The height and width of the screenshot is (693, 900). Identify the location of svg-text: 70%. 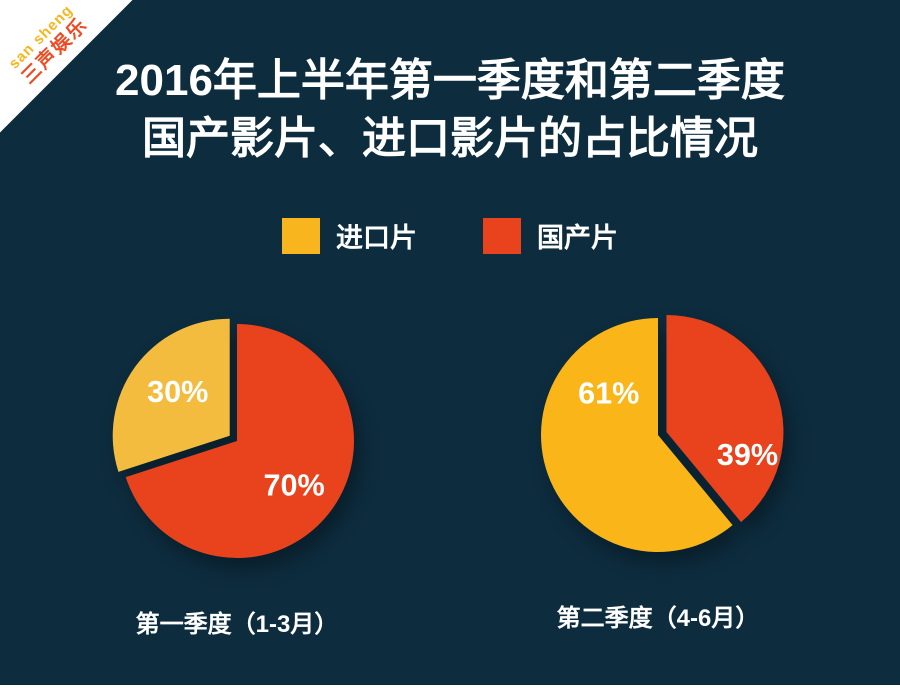
(294, 486).